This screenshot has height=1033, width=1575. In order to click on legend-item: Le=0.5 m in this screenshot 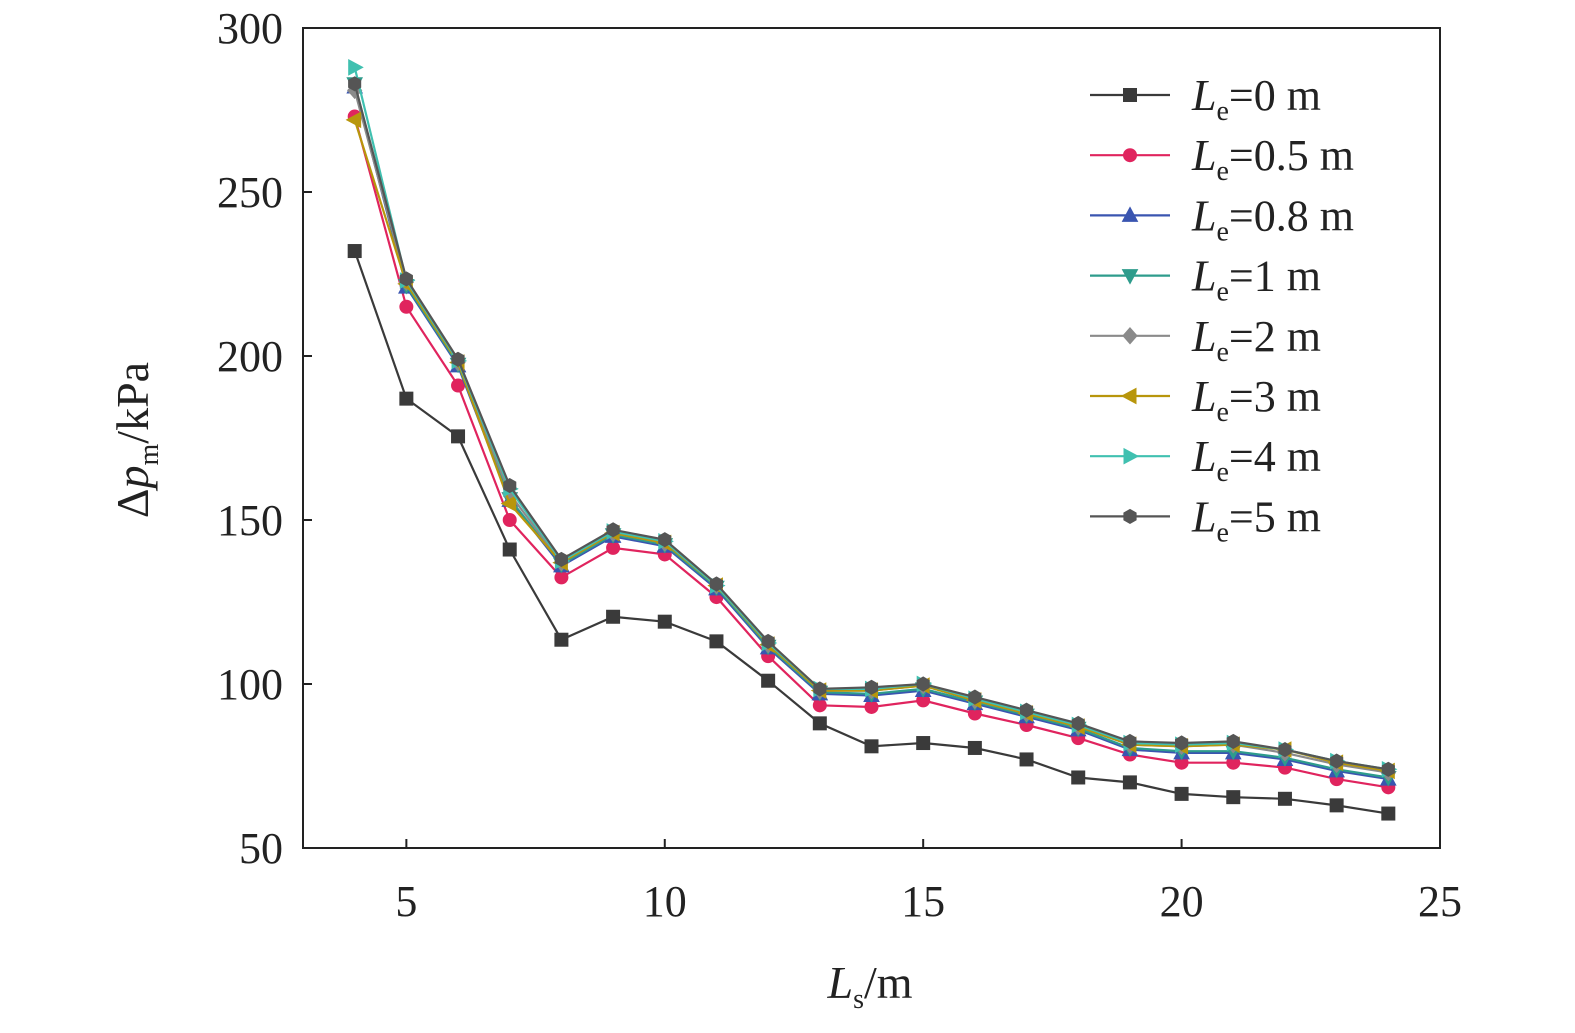, I will do `click(1222, 159)`.